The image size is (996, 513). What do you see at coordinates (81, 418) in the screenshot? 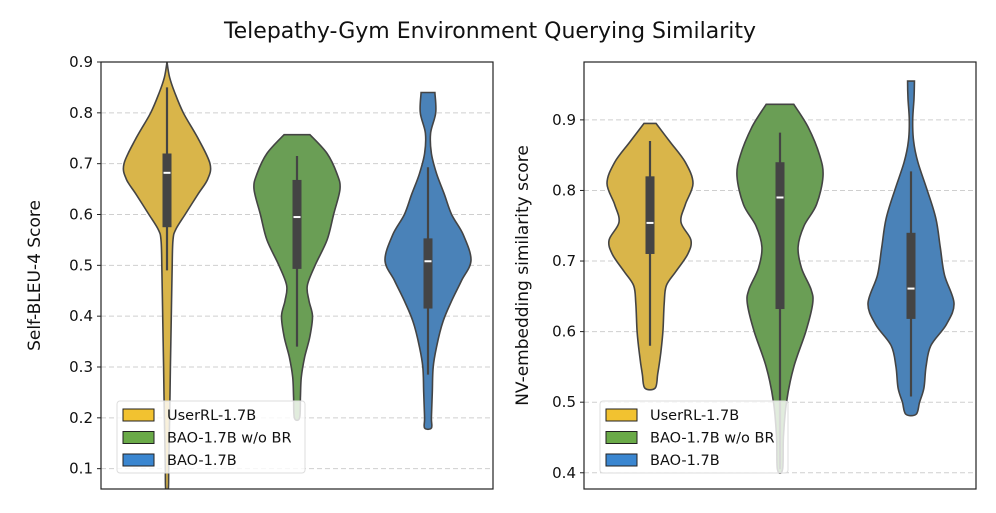
I see `y-tick-label: 0.2` at bounding box center [81, 418].